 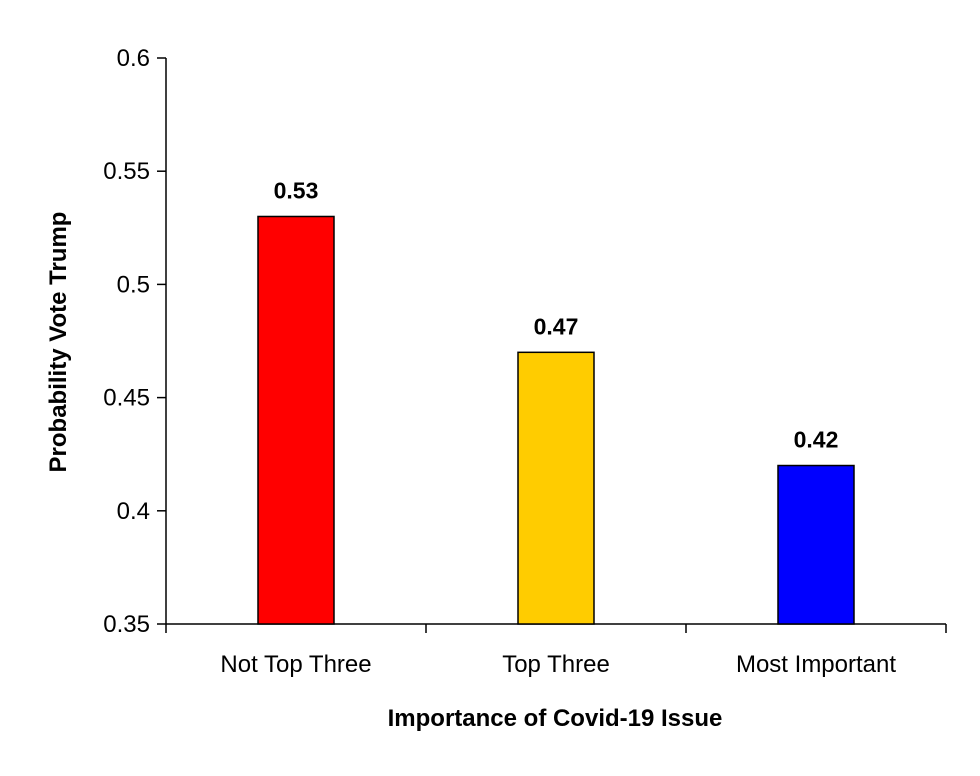 What do you see at coordinates (295, 664) in the screenshot?
I see `x-category-label: Not Top Three` at bounding box center [295, 664].